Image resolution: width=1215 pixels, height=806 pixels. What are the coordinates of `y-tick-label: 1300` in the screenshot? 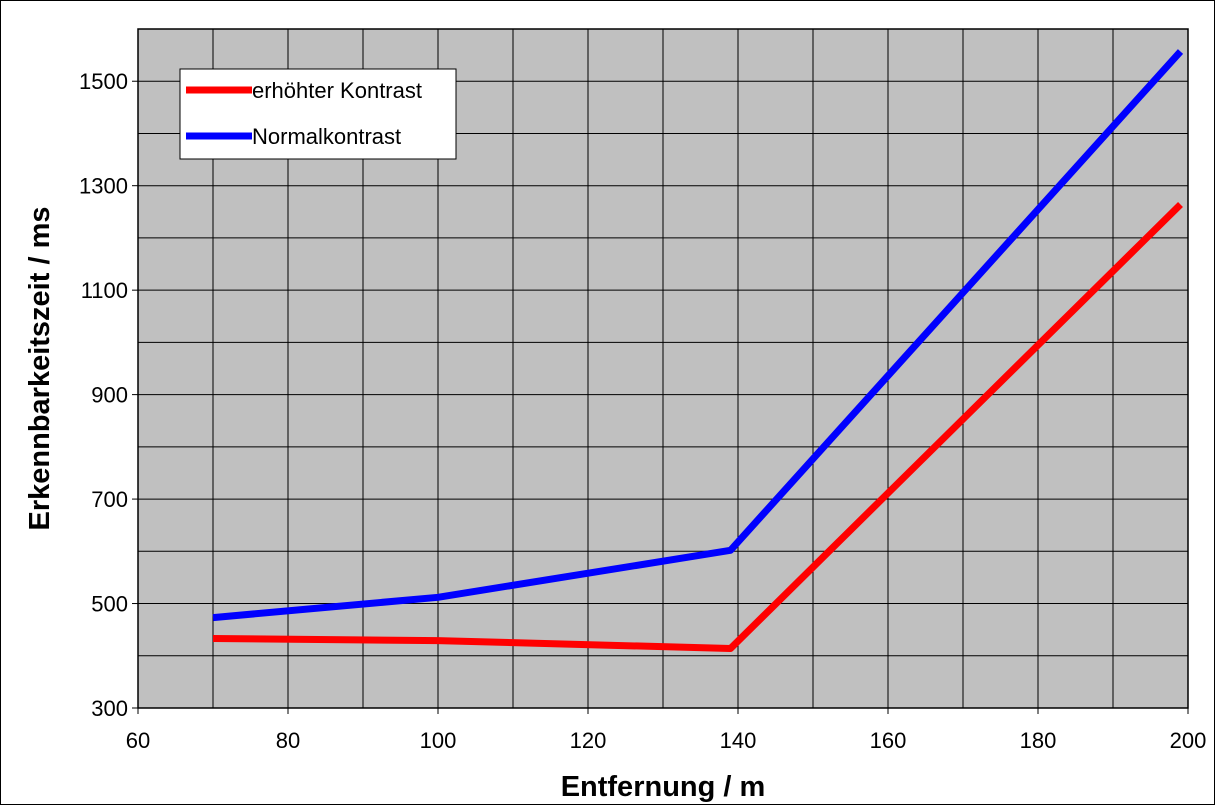 It's located at (103, 186).